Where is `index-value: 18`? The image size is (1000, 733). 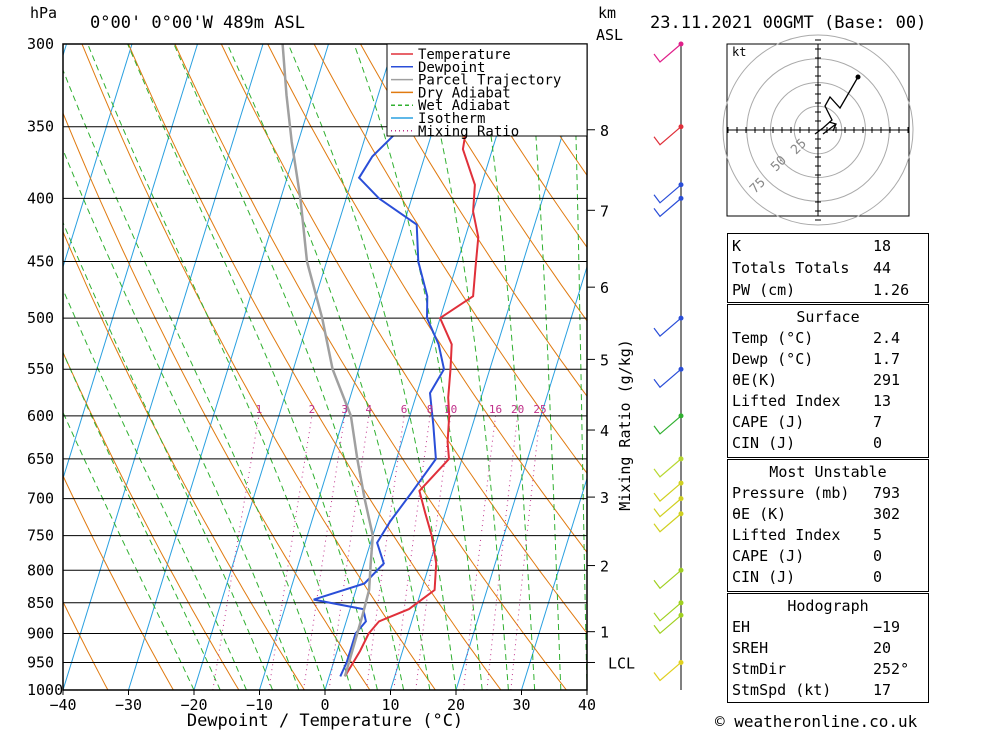 index-value: 18 is located at coordinates (882, 246).